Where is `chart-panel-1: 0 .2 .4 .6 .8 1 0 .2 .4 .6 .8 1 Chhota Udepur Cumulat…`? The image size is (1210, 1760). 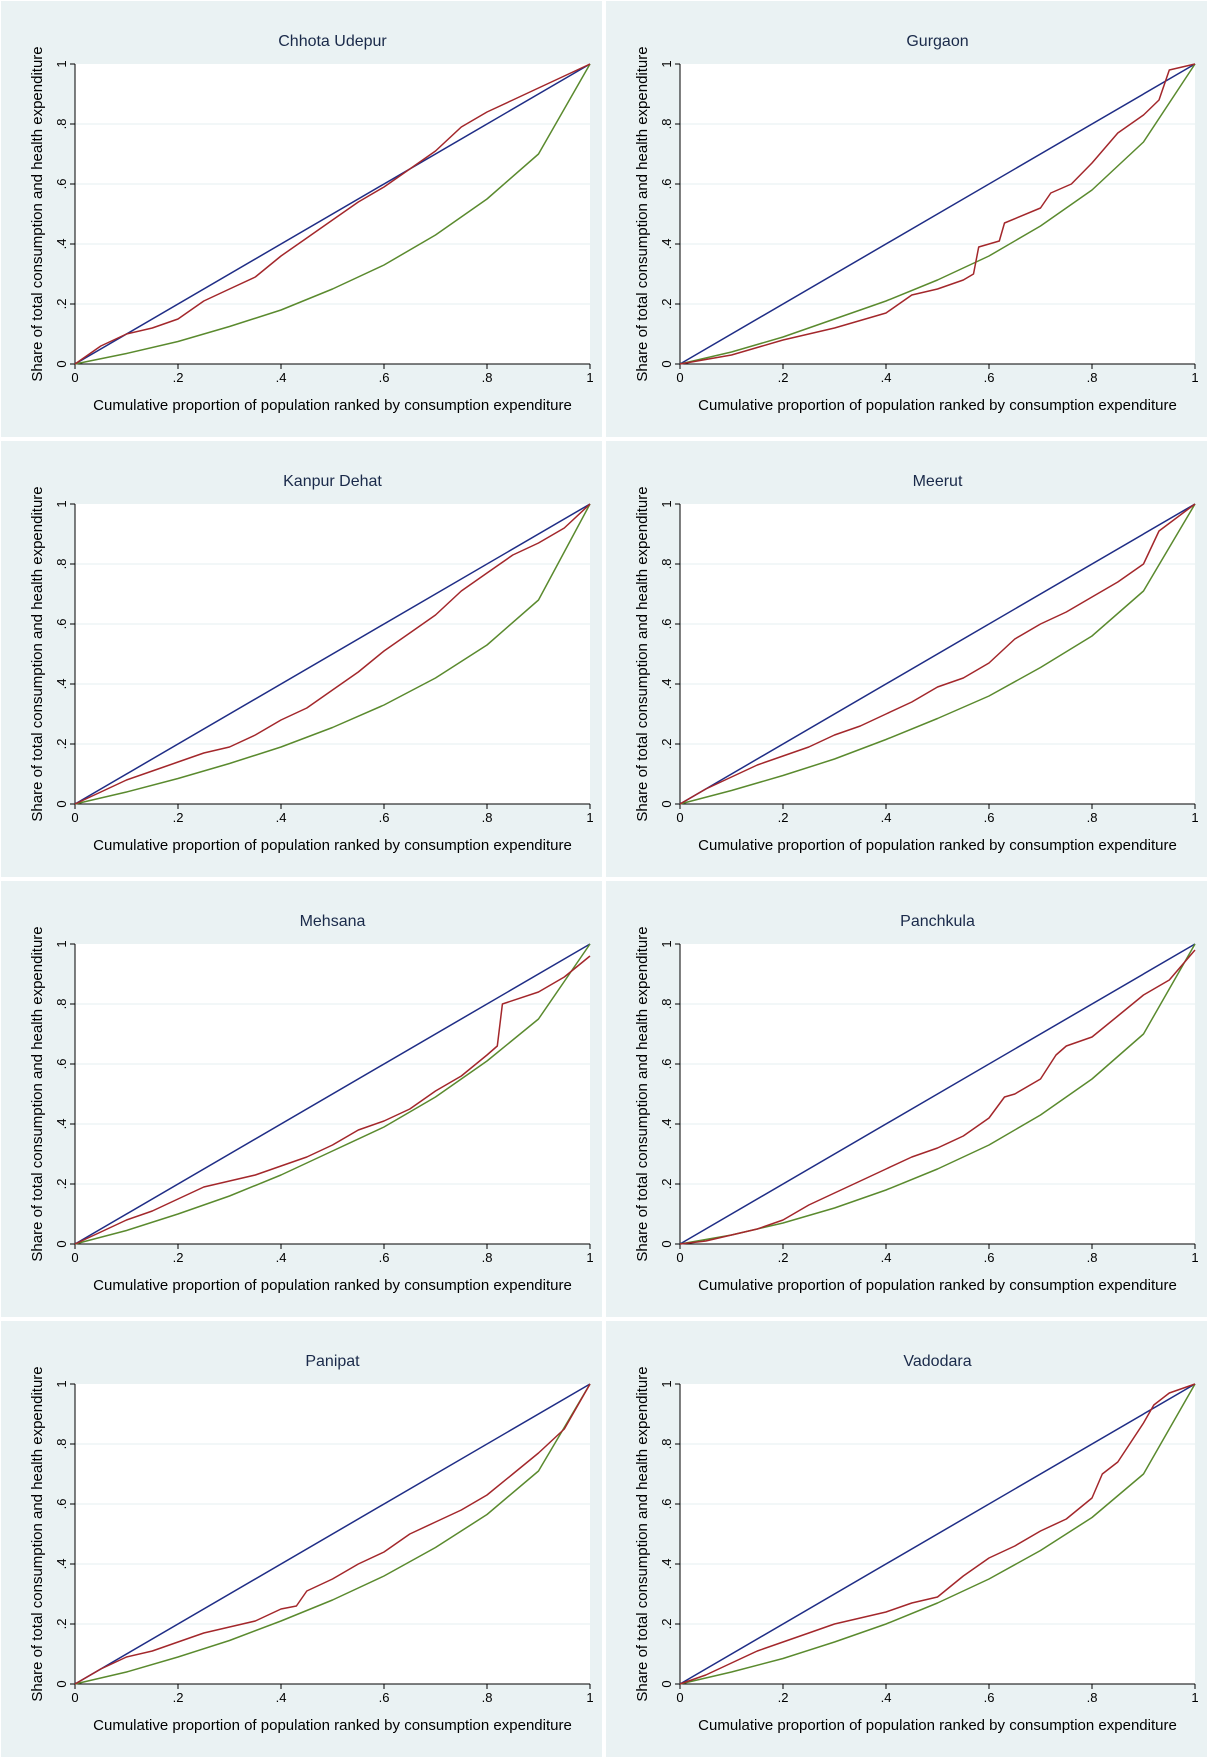
chart-panel-1: 0 .2 .4 .6 .8 1 0 .2 .4 .6 .8 1 Chhota Udepur Cumulat… is located at coordinates (301, 219).